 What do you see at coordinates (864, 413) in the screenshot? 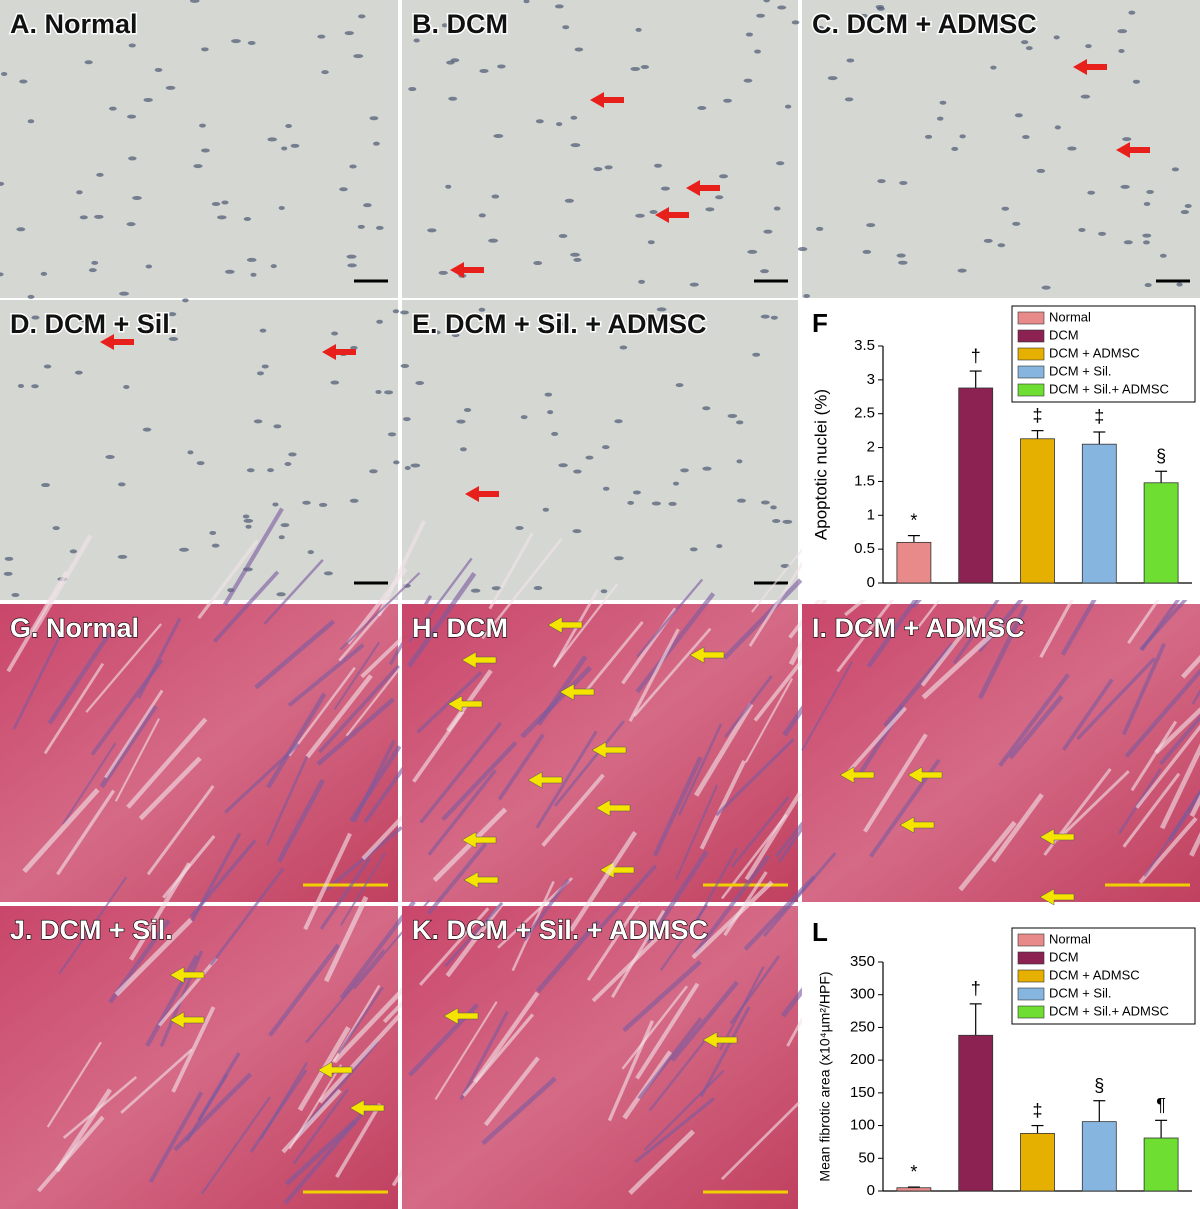
I see `y-tick-label: 2.5` at bounding box center [864, 413].